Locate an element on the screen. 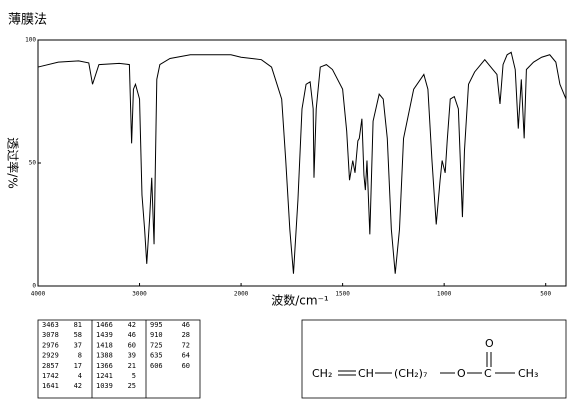 The height and width of the screenshot is (414, 570). x-tick-label: 500 is located at coordinates (545, 294).